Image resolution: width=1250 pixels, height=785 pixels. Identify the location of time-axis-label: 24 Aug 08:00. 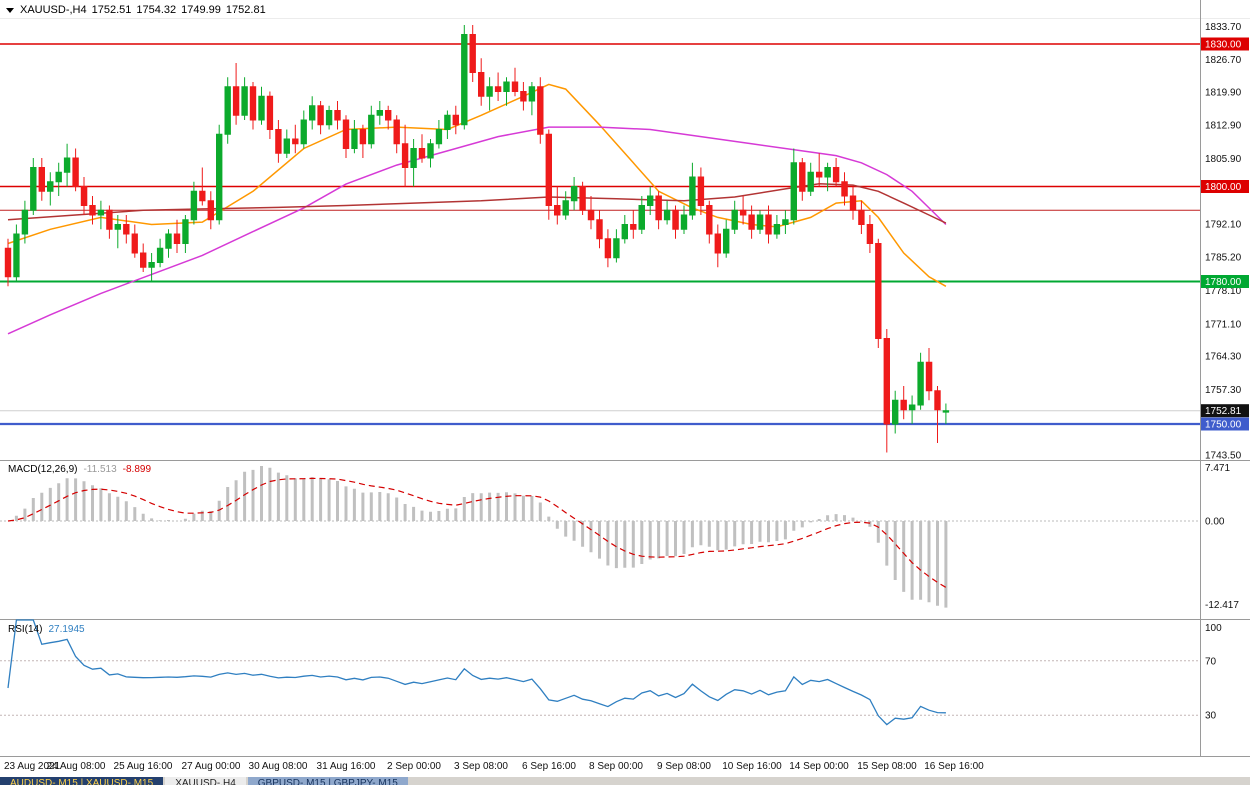
(76, 766).